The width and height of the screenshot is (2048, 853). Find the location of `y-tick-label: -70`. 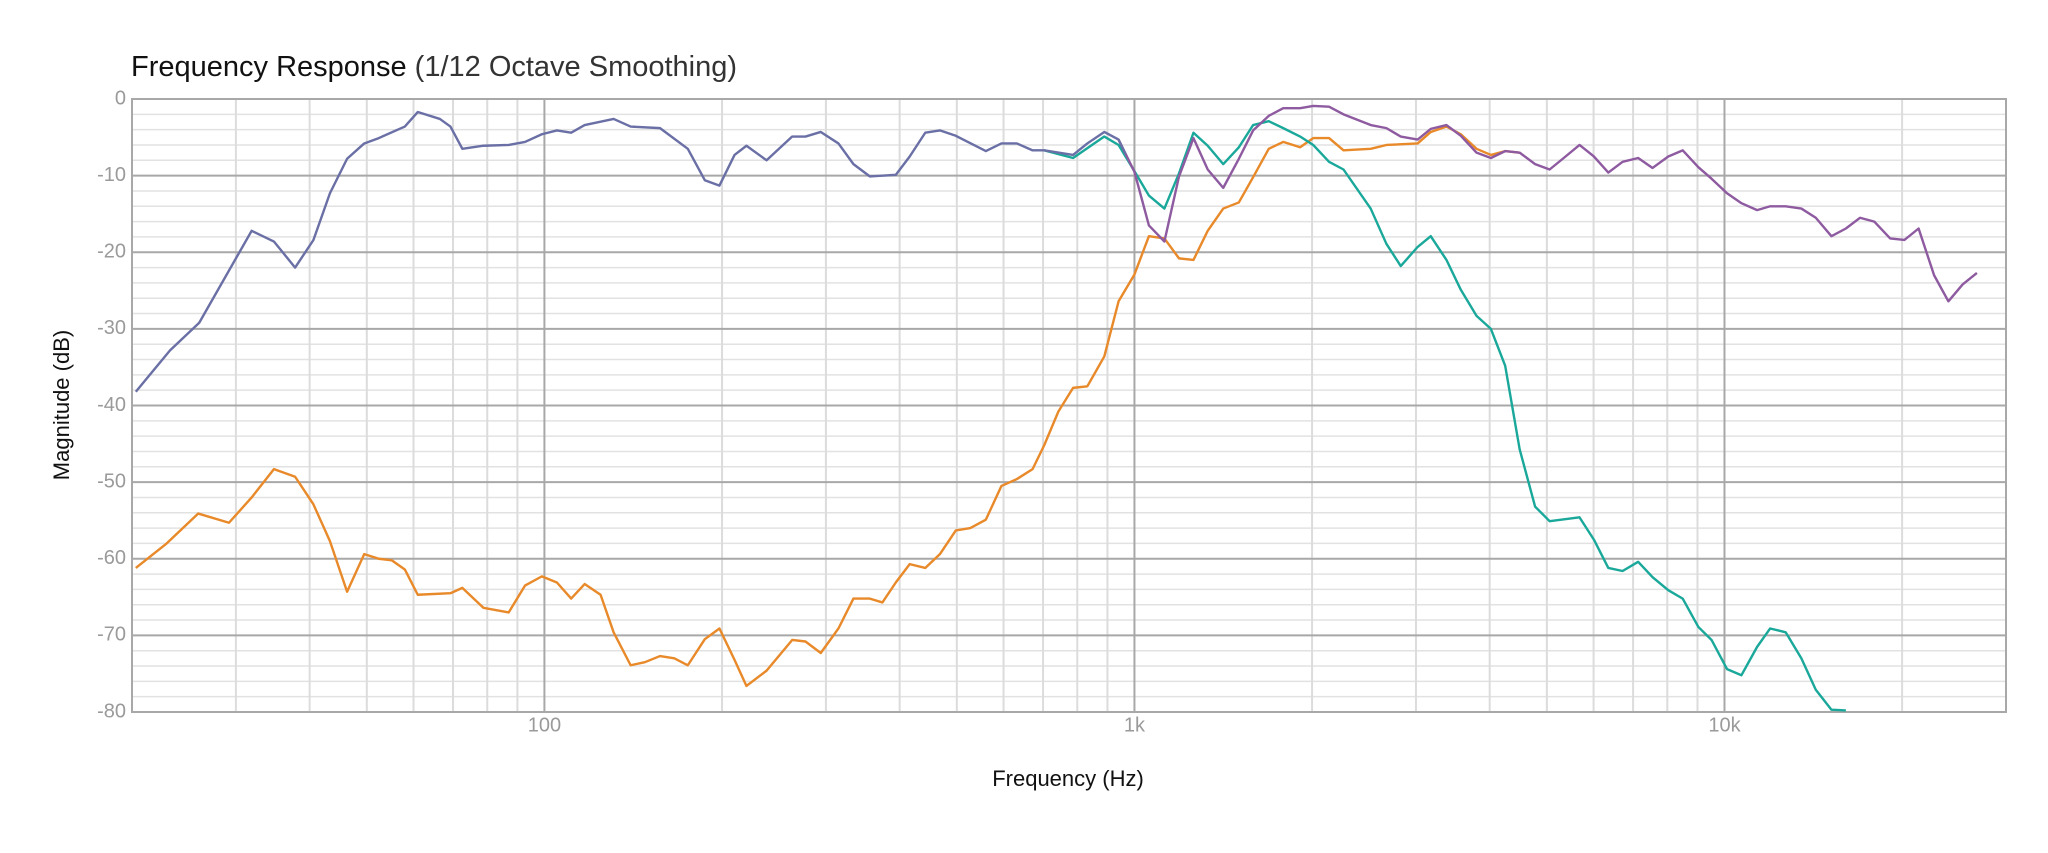

y-tick-label: -70 is located at coordinates (111, 635).